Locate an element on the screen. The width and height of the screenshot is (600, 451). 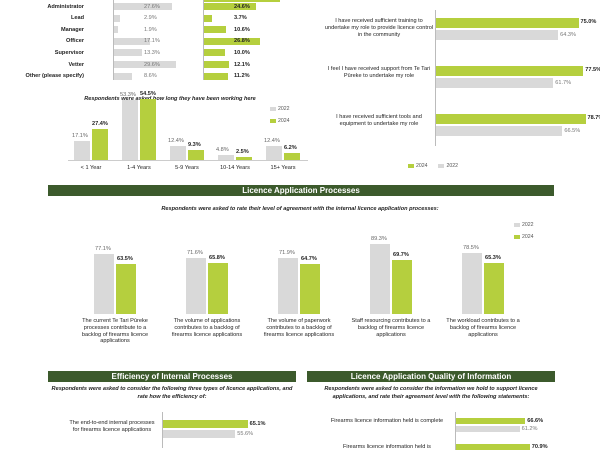
efficiency-banner: Efficiency of Internal Processes is located at coordinates (172, 376).